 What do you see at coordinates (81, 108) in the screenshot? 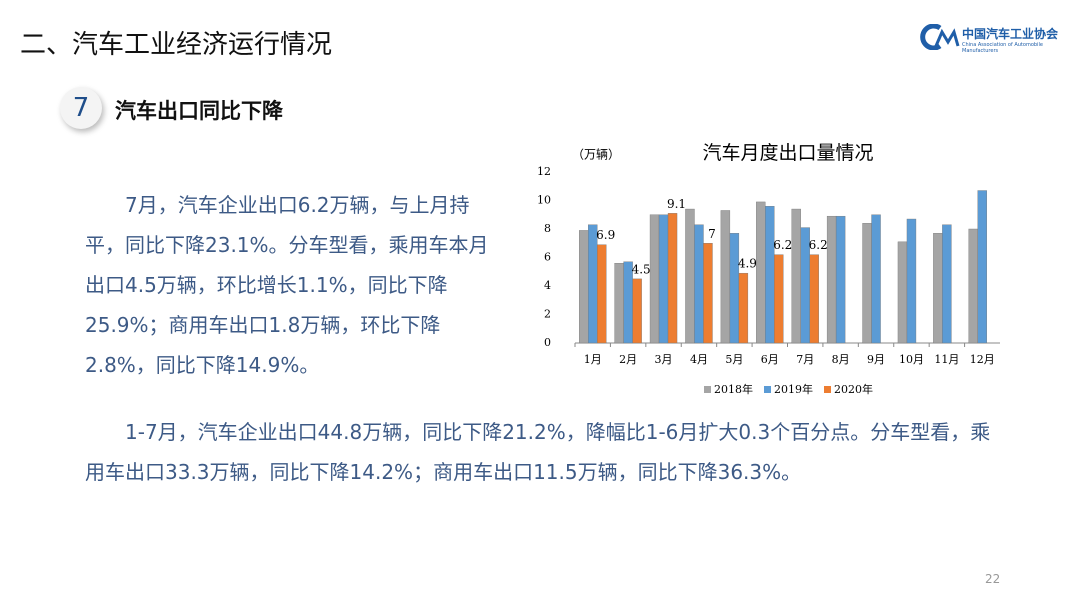
I see `section-number: 7` at bounding box center [81, 108].